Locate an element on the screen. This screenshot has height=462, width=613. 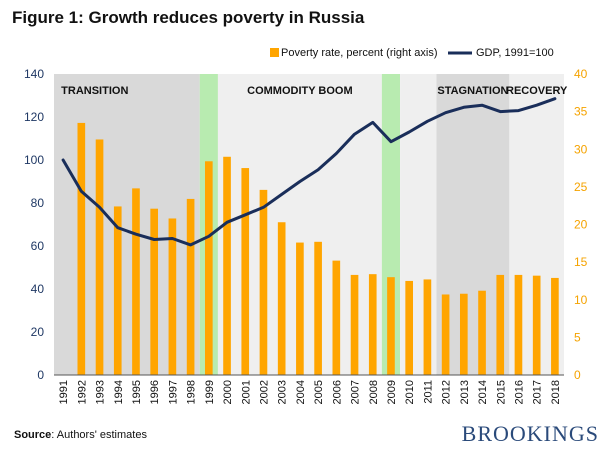
x-tick-label: 1999 is located at coordinates (210, 392).